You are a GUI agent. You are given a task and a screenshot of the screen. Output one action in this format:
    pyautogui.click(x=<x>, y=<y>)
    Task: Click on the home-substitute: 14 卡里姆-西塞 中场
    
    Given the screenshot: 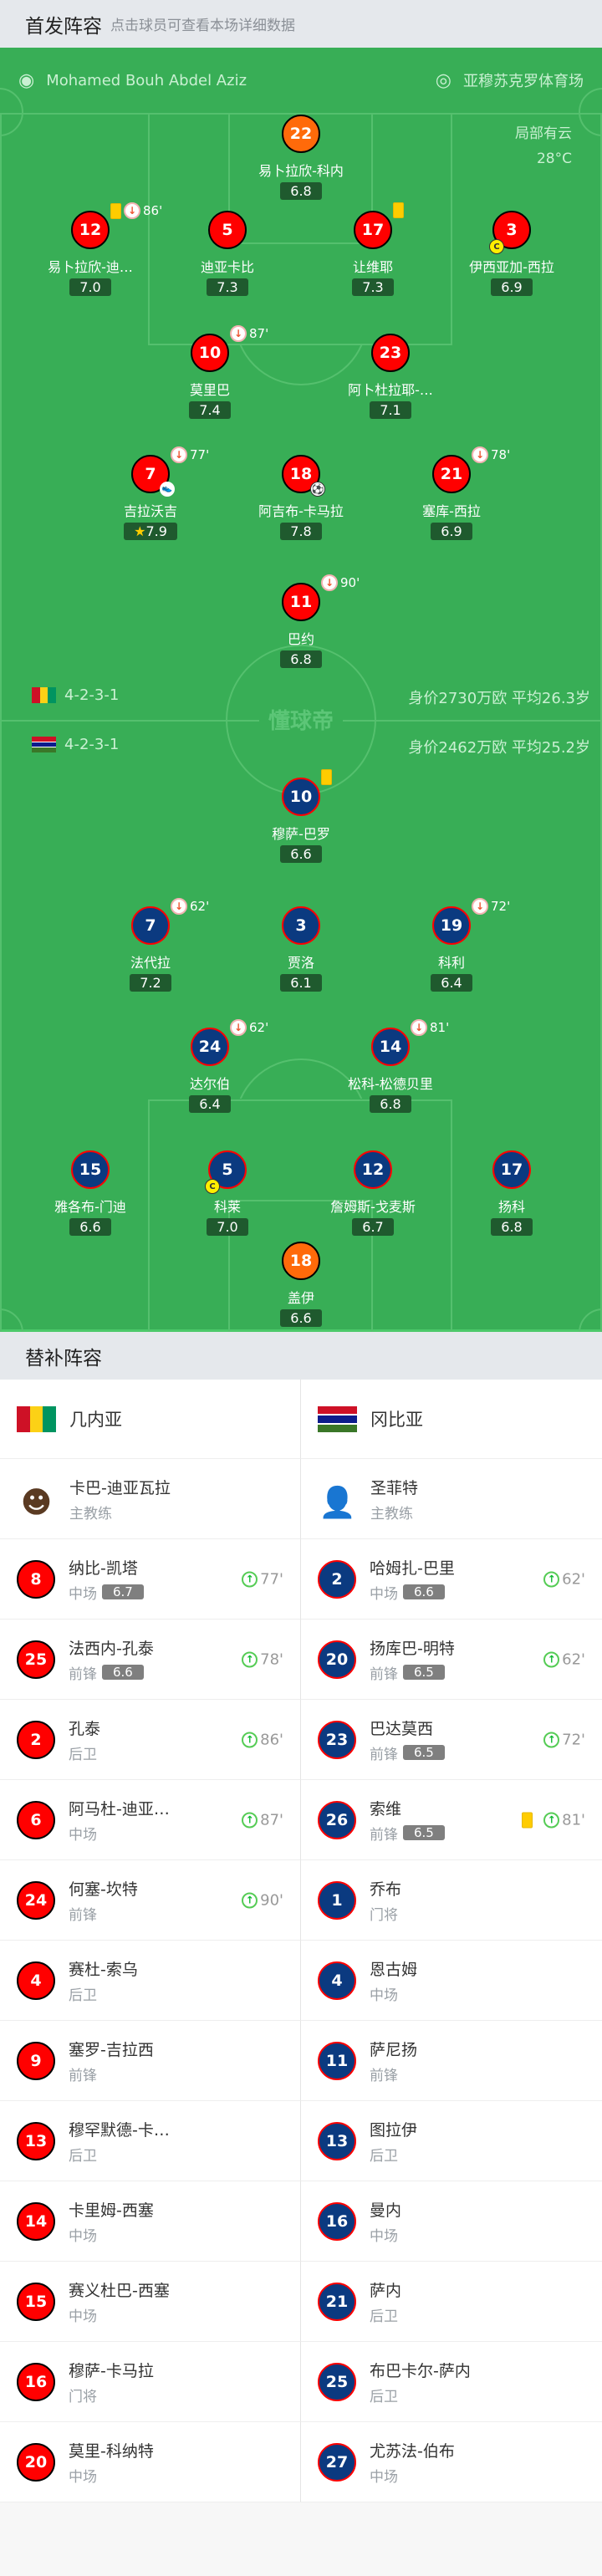 What is the action you would take?
    pyautogui.click(x=150, y=2221)
    